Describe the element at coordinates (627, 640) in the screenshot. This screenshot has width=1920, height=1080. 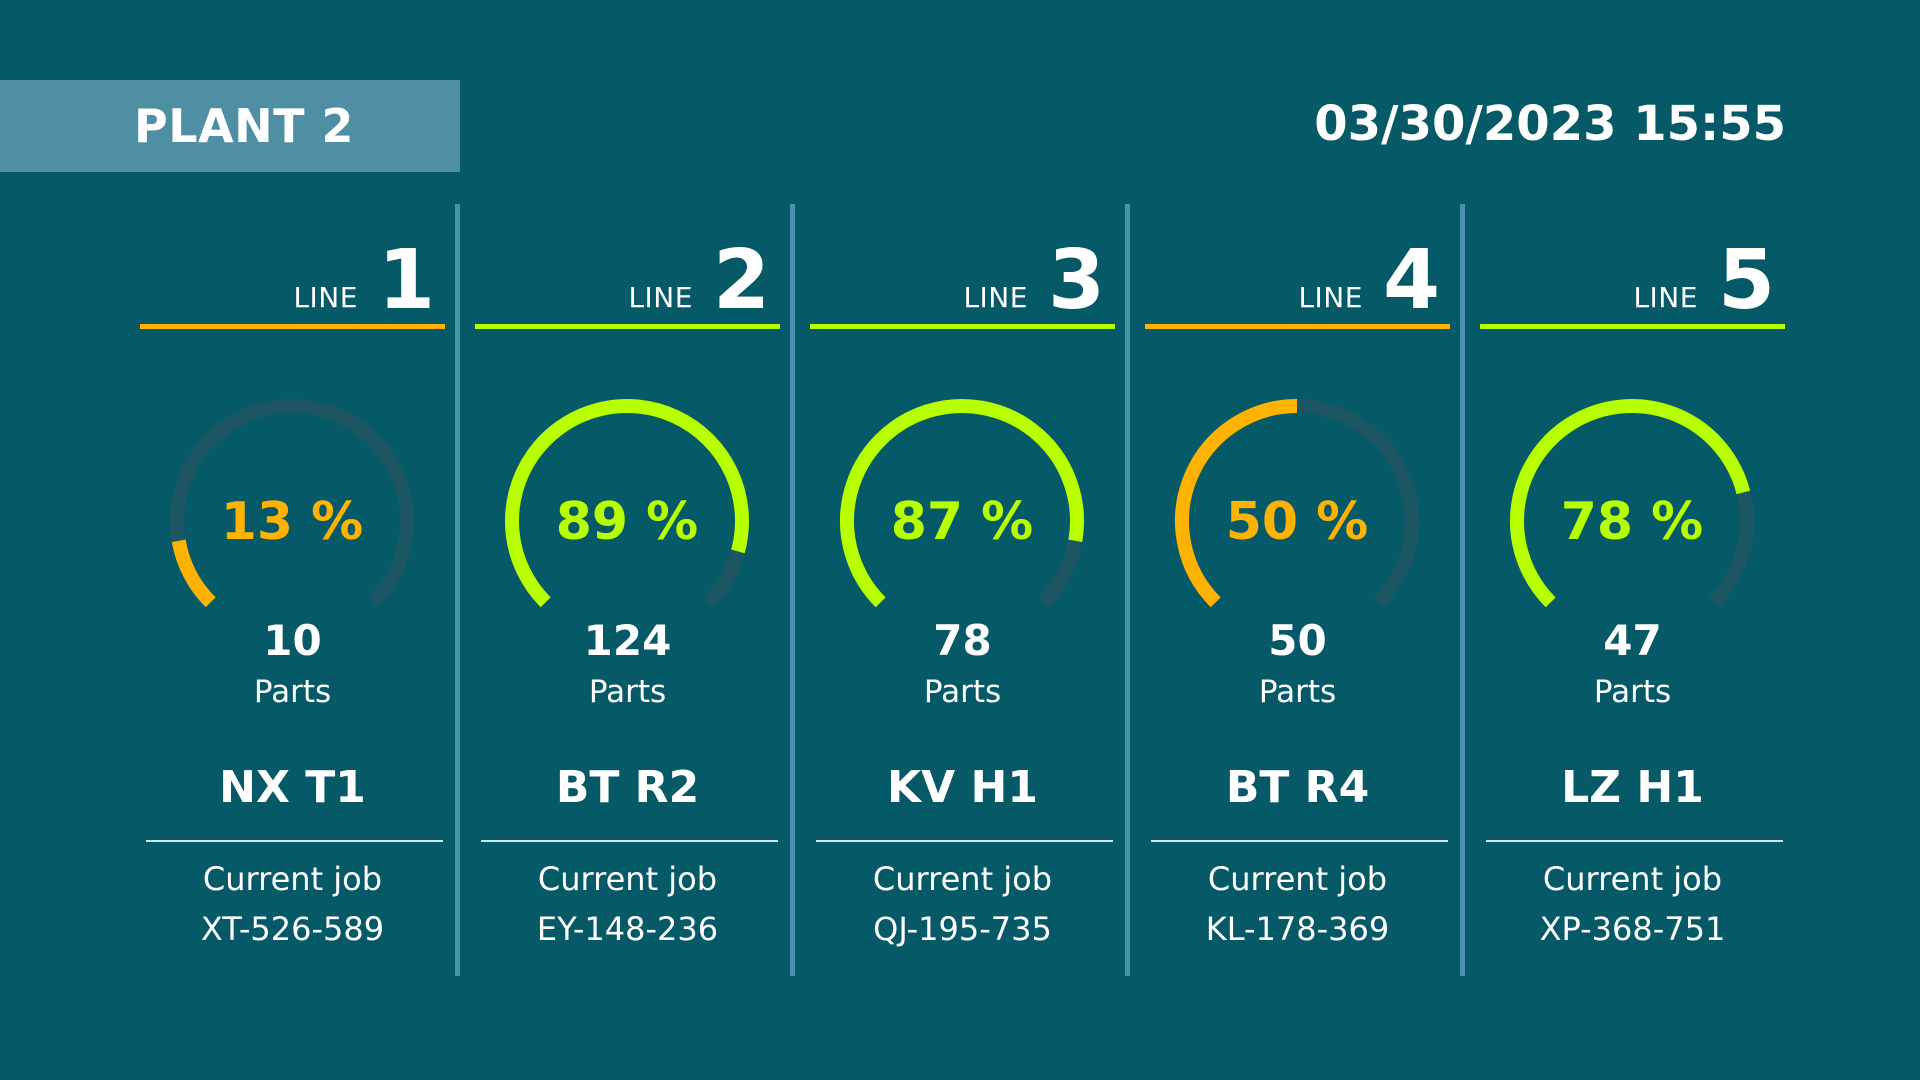
I see `parts-count: 124` at that location.